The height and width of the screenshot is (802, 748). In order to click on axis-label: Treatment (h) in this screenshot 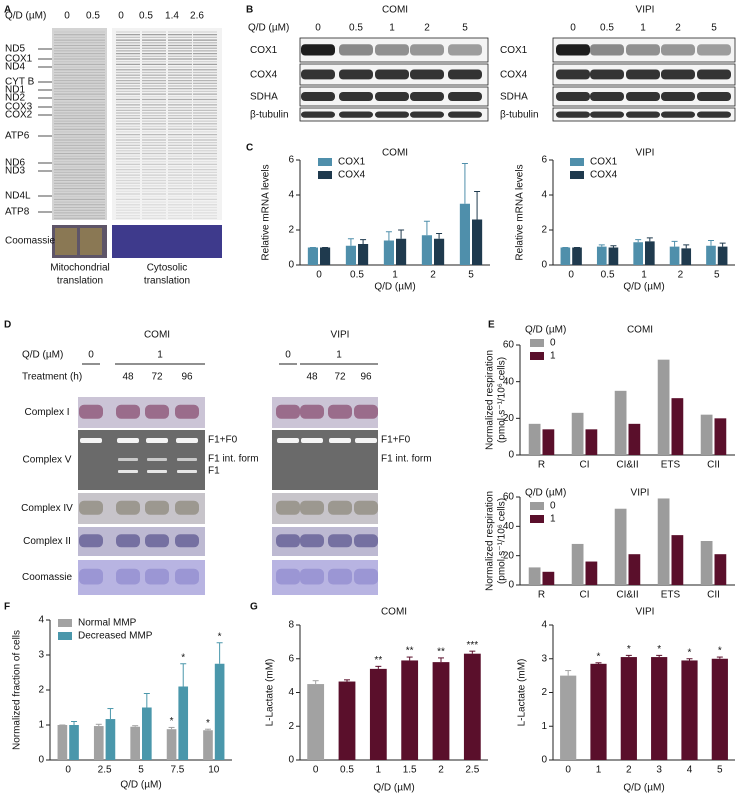, I will do `click(52, 377)`.